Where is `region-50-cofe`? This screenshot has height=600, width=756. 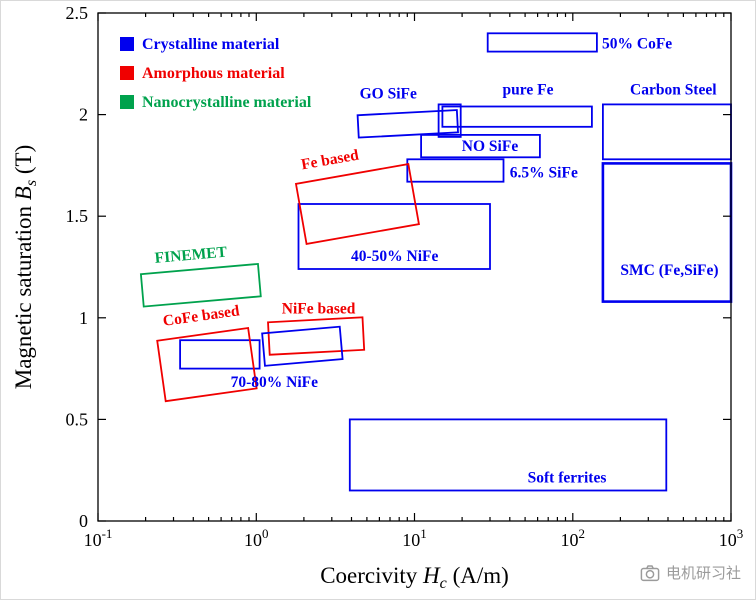
region-50-cofe is located at coordinates (542, 42).